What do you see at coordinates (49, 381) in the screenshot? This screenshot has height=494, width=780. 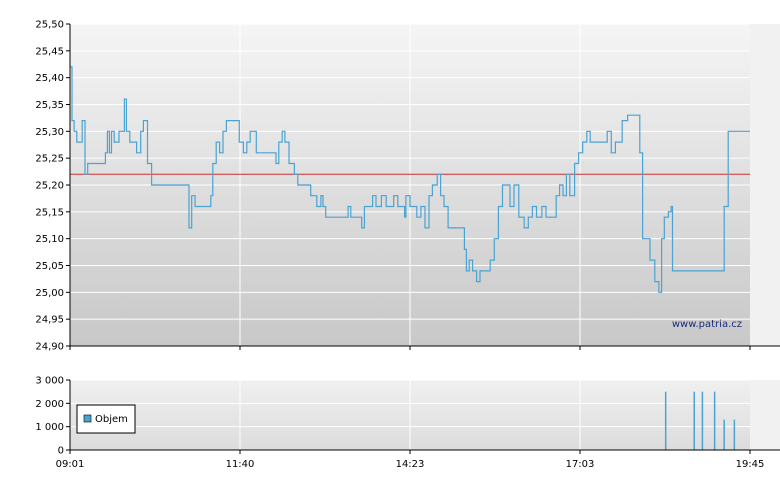 I see `volume-y-tick-label: 3 000` at bounding box center [49, 381].